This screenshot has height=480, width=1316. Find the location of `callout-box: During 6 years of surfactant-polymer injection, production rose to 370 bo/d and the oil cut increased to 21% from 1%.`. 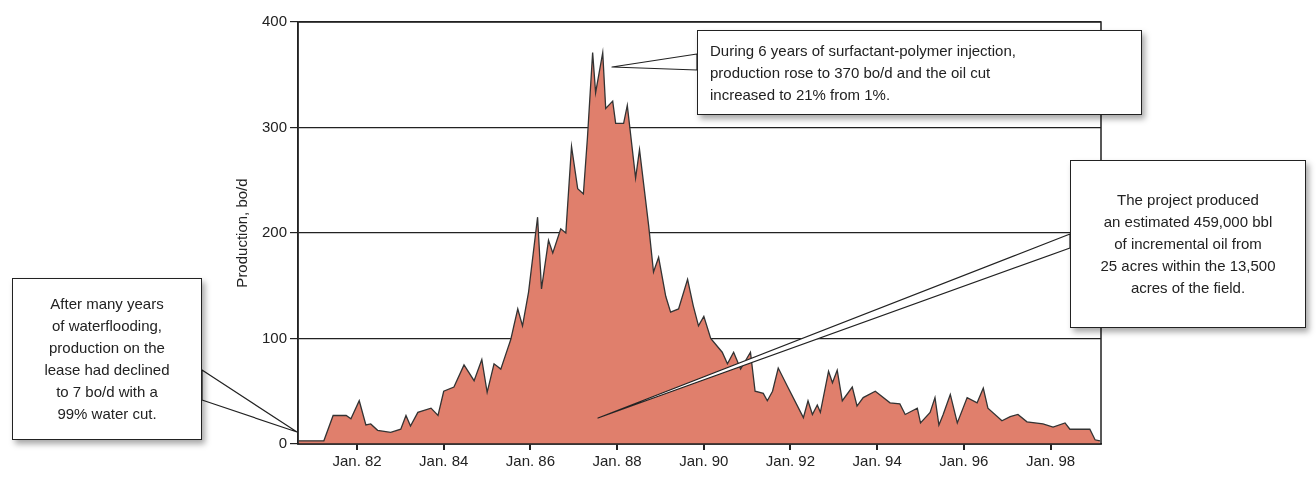

callout-box: During 6 years of surfactant-polymer injection, production rose to 370 bo/d and the oil cut increased to 21% from 1%. is located at coordinates (919, 72).